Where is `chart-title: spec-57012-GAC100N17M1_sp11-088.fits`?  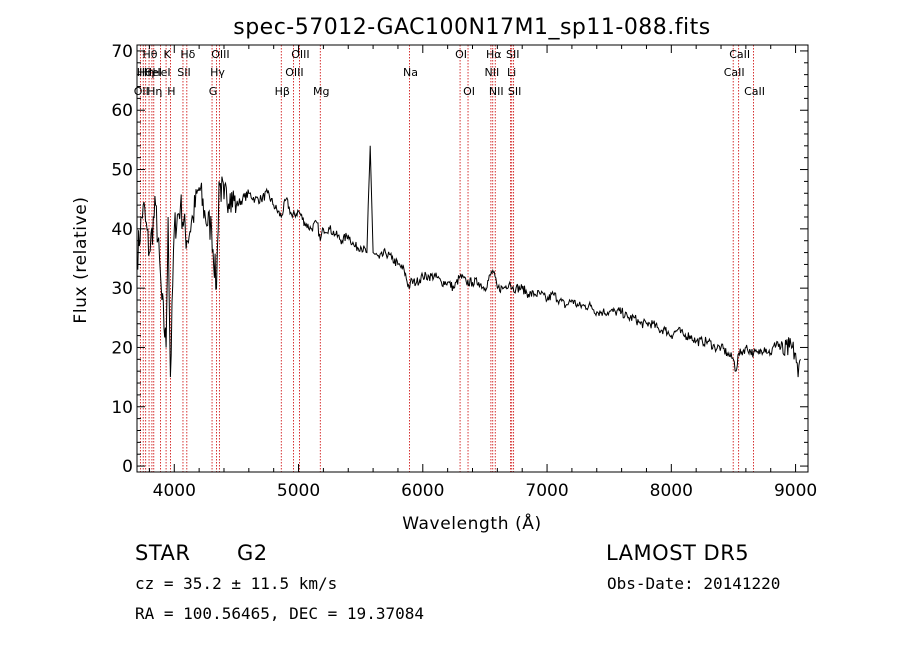 chart-title: spec-57012-GAC100N17M1_sp11-088.fits is located at coordinates (472, 27).